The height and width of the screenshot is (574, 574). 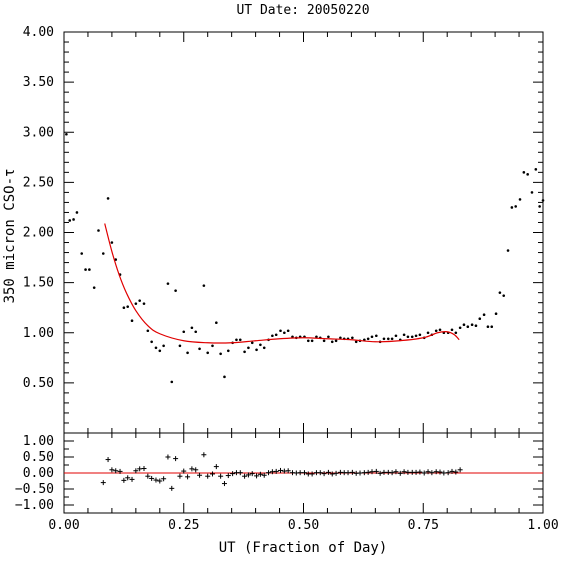 What do you see at coordinates (303, 525) in the screenshot?
I see `x-tick-label: 0.50` at bounding box center [303, 525].